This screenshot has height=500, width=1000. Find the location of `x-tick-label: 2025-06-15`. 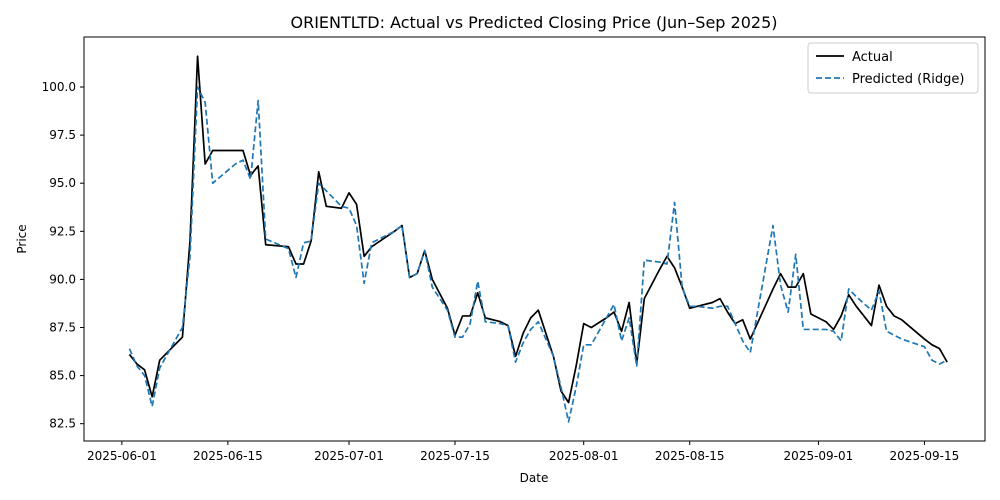

x-tick-label: 2025-06-15 is located at coordinates (228, 456).